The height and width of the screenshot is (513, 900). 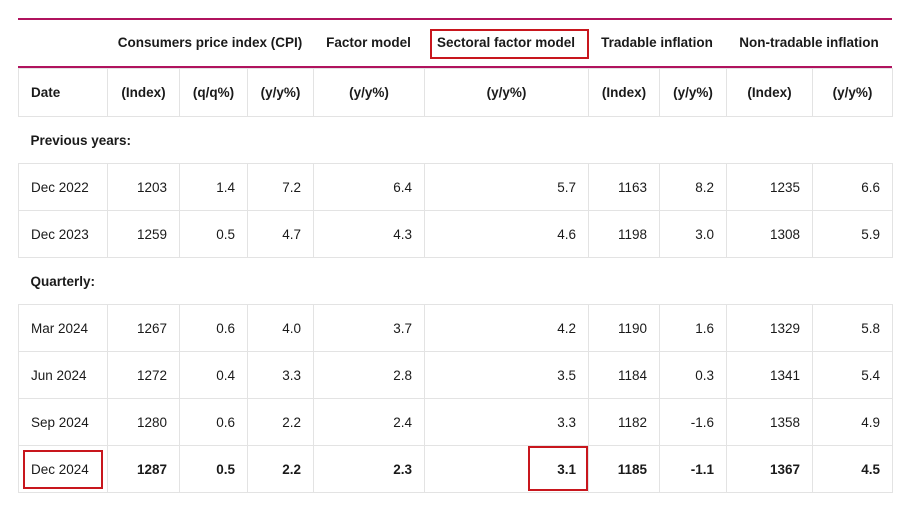 I want to click on cell-cpi-yy: 7.2, so click(x=280, y=187).